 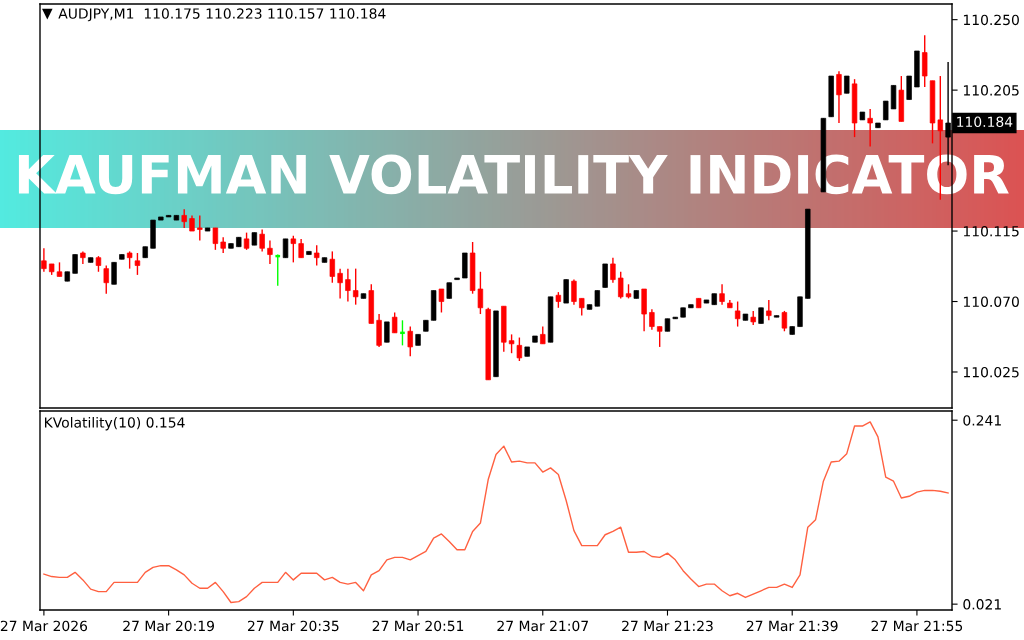 What do you see at coordinates (991, 301) in the screenshot?
I see `y-tick-label: 110.070` at bounding box center [991, 301].